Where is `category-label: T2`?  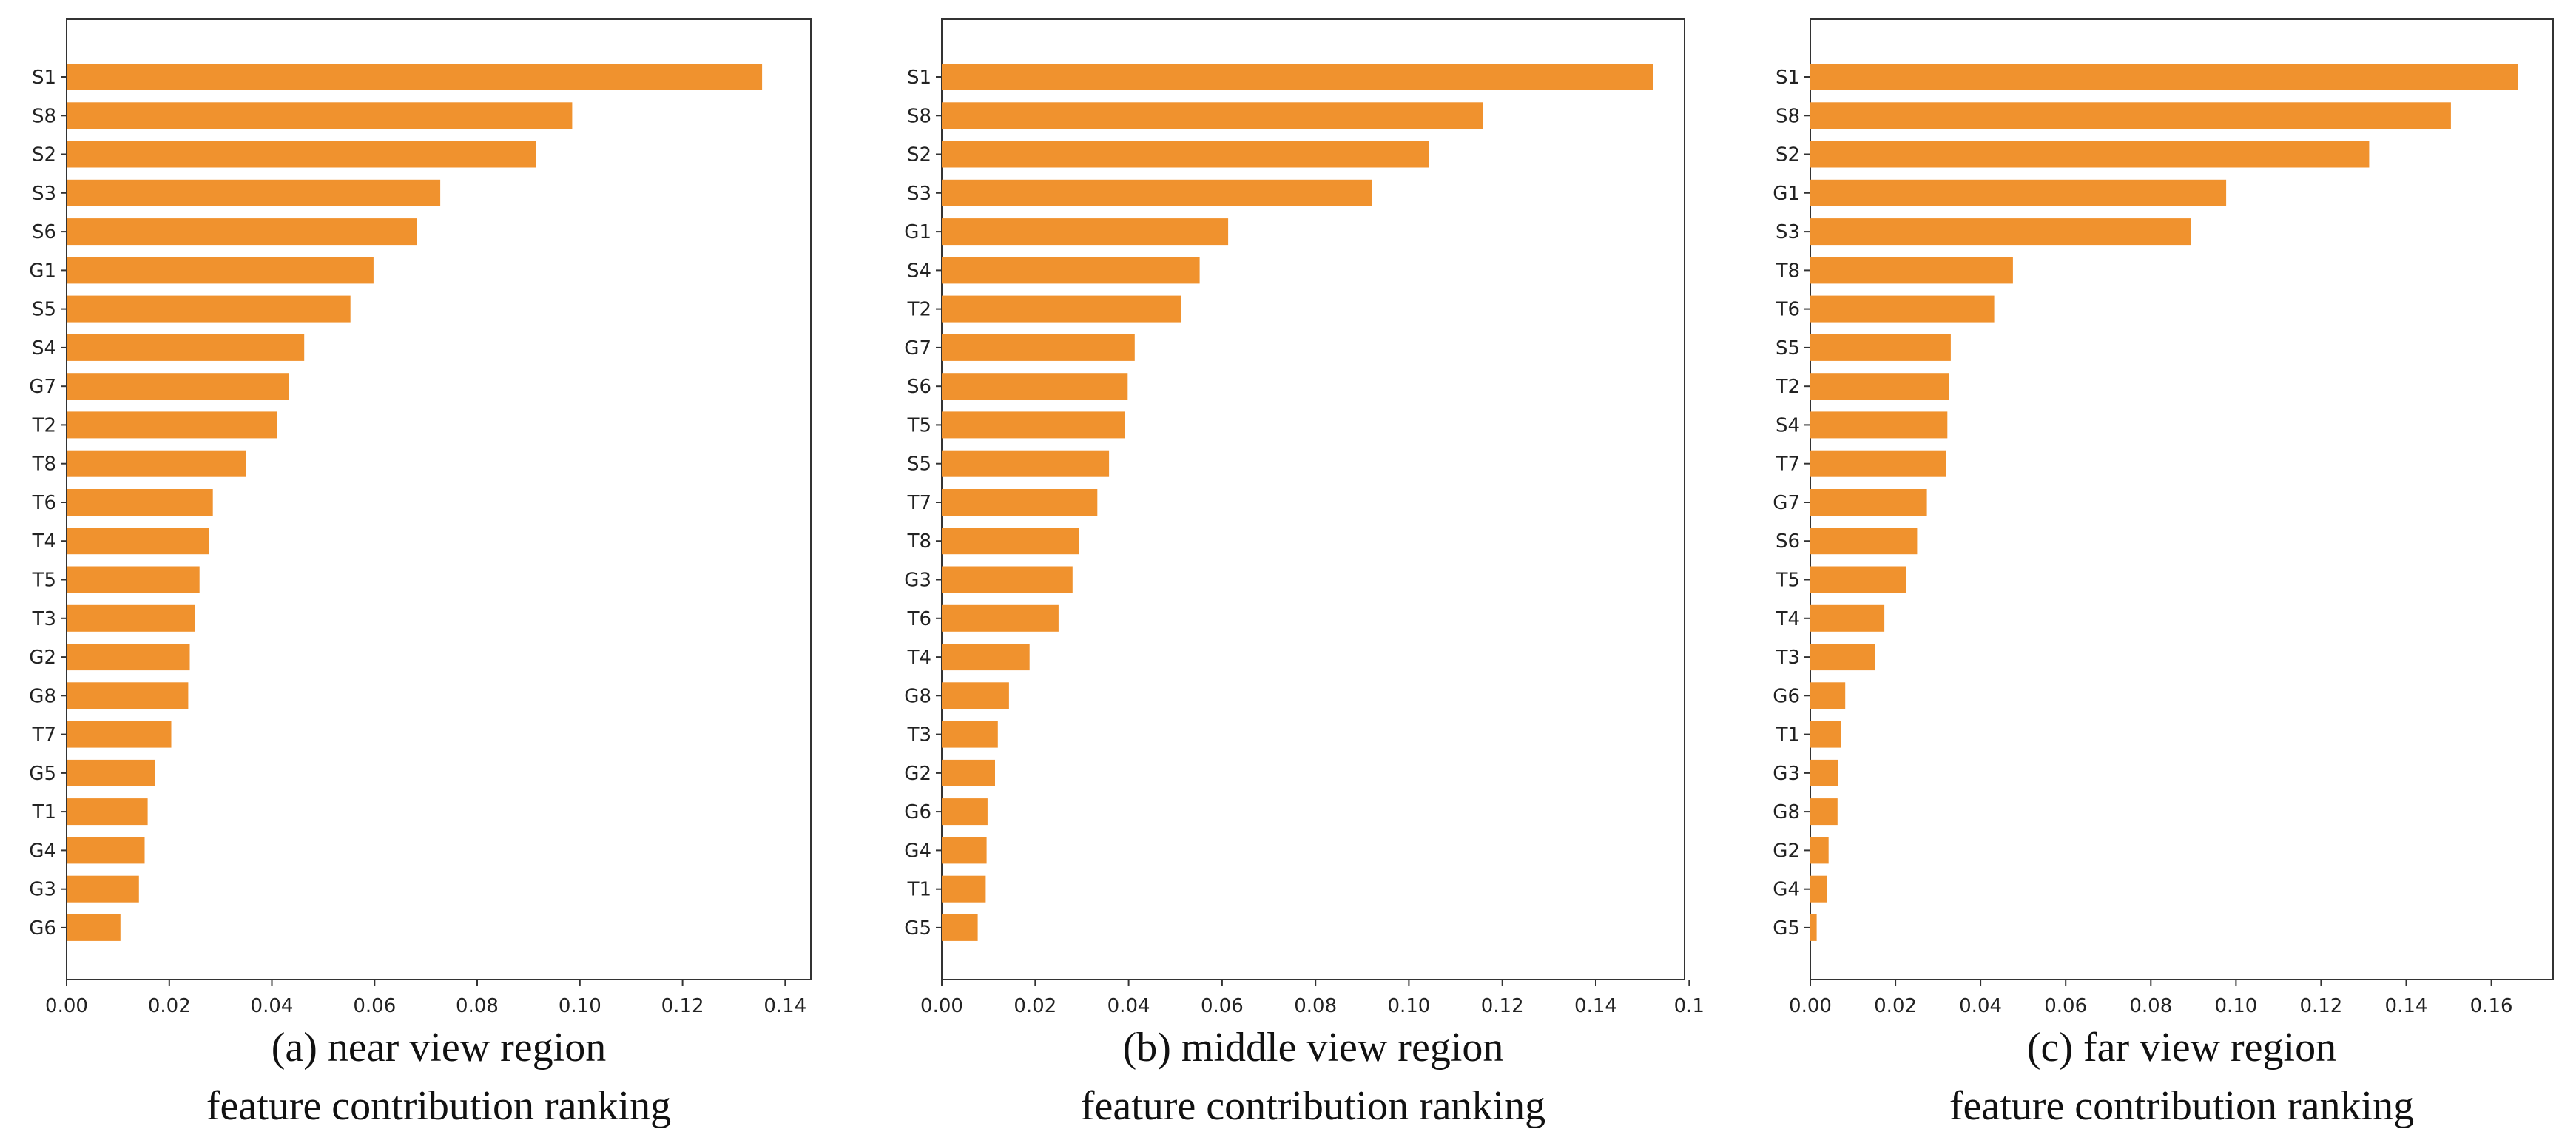
category-label: T2 is located at coordinates (919, 310).